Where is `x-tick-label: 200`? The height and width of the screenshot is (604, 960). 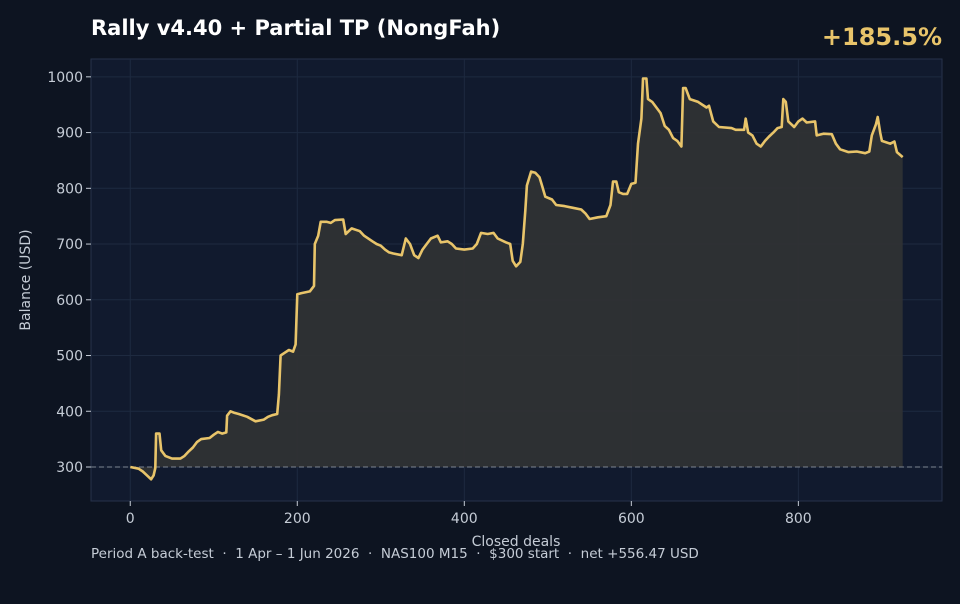 x-tick-label: 200 is located at coordinates (297, 519).